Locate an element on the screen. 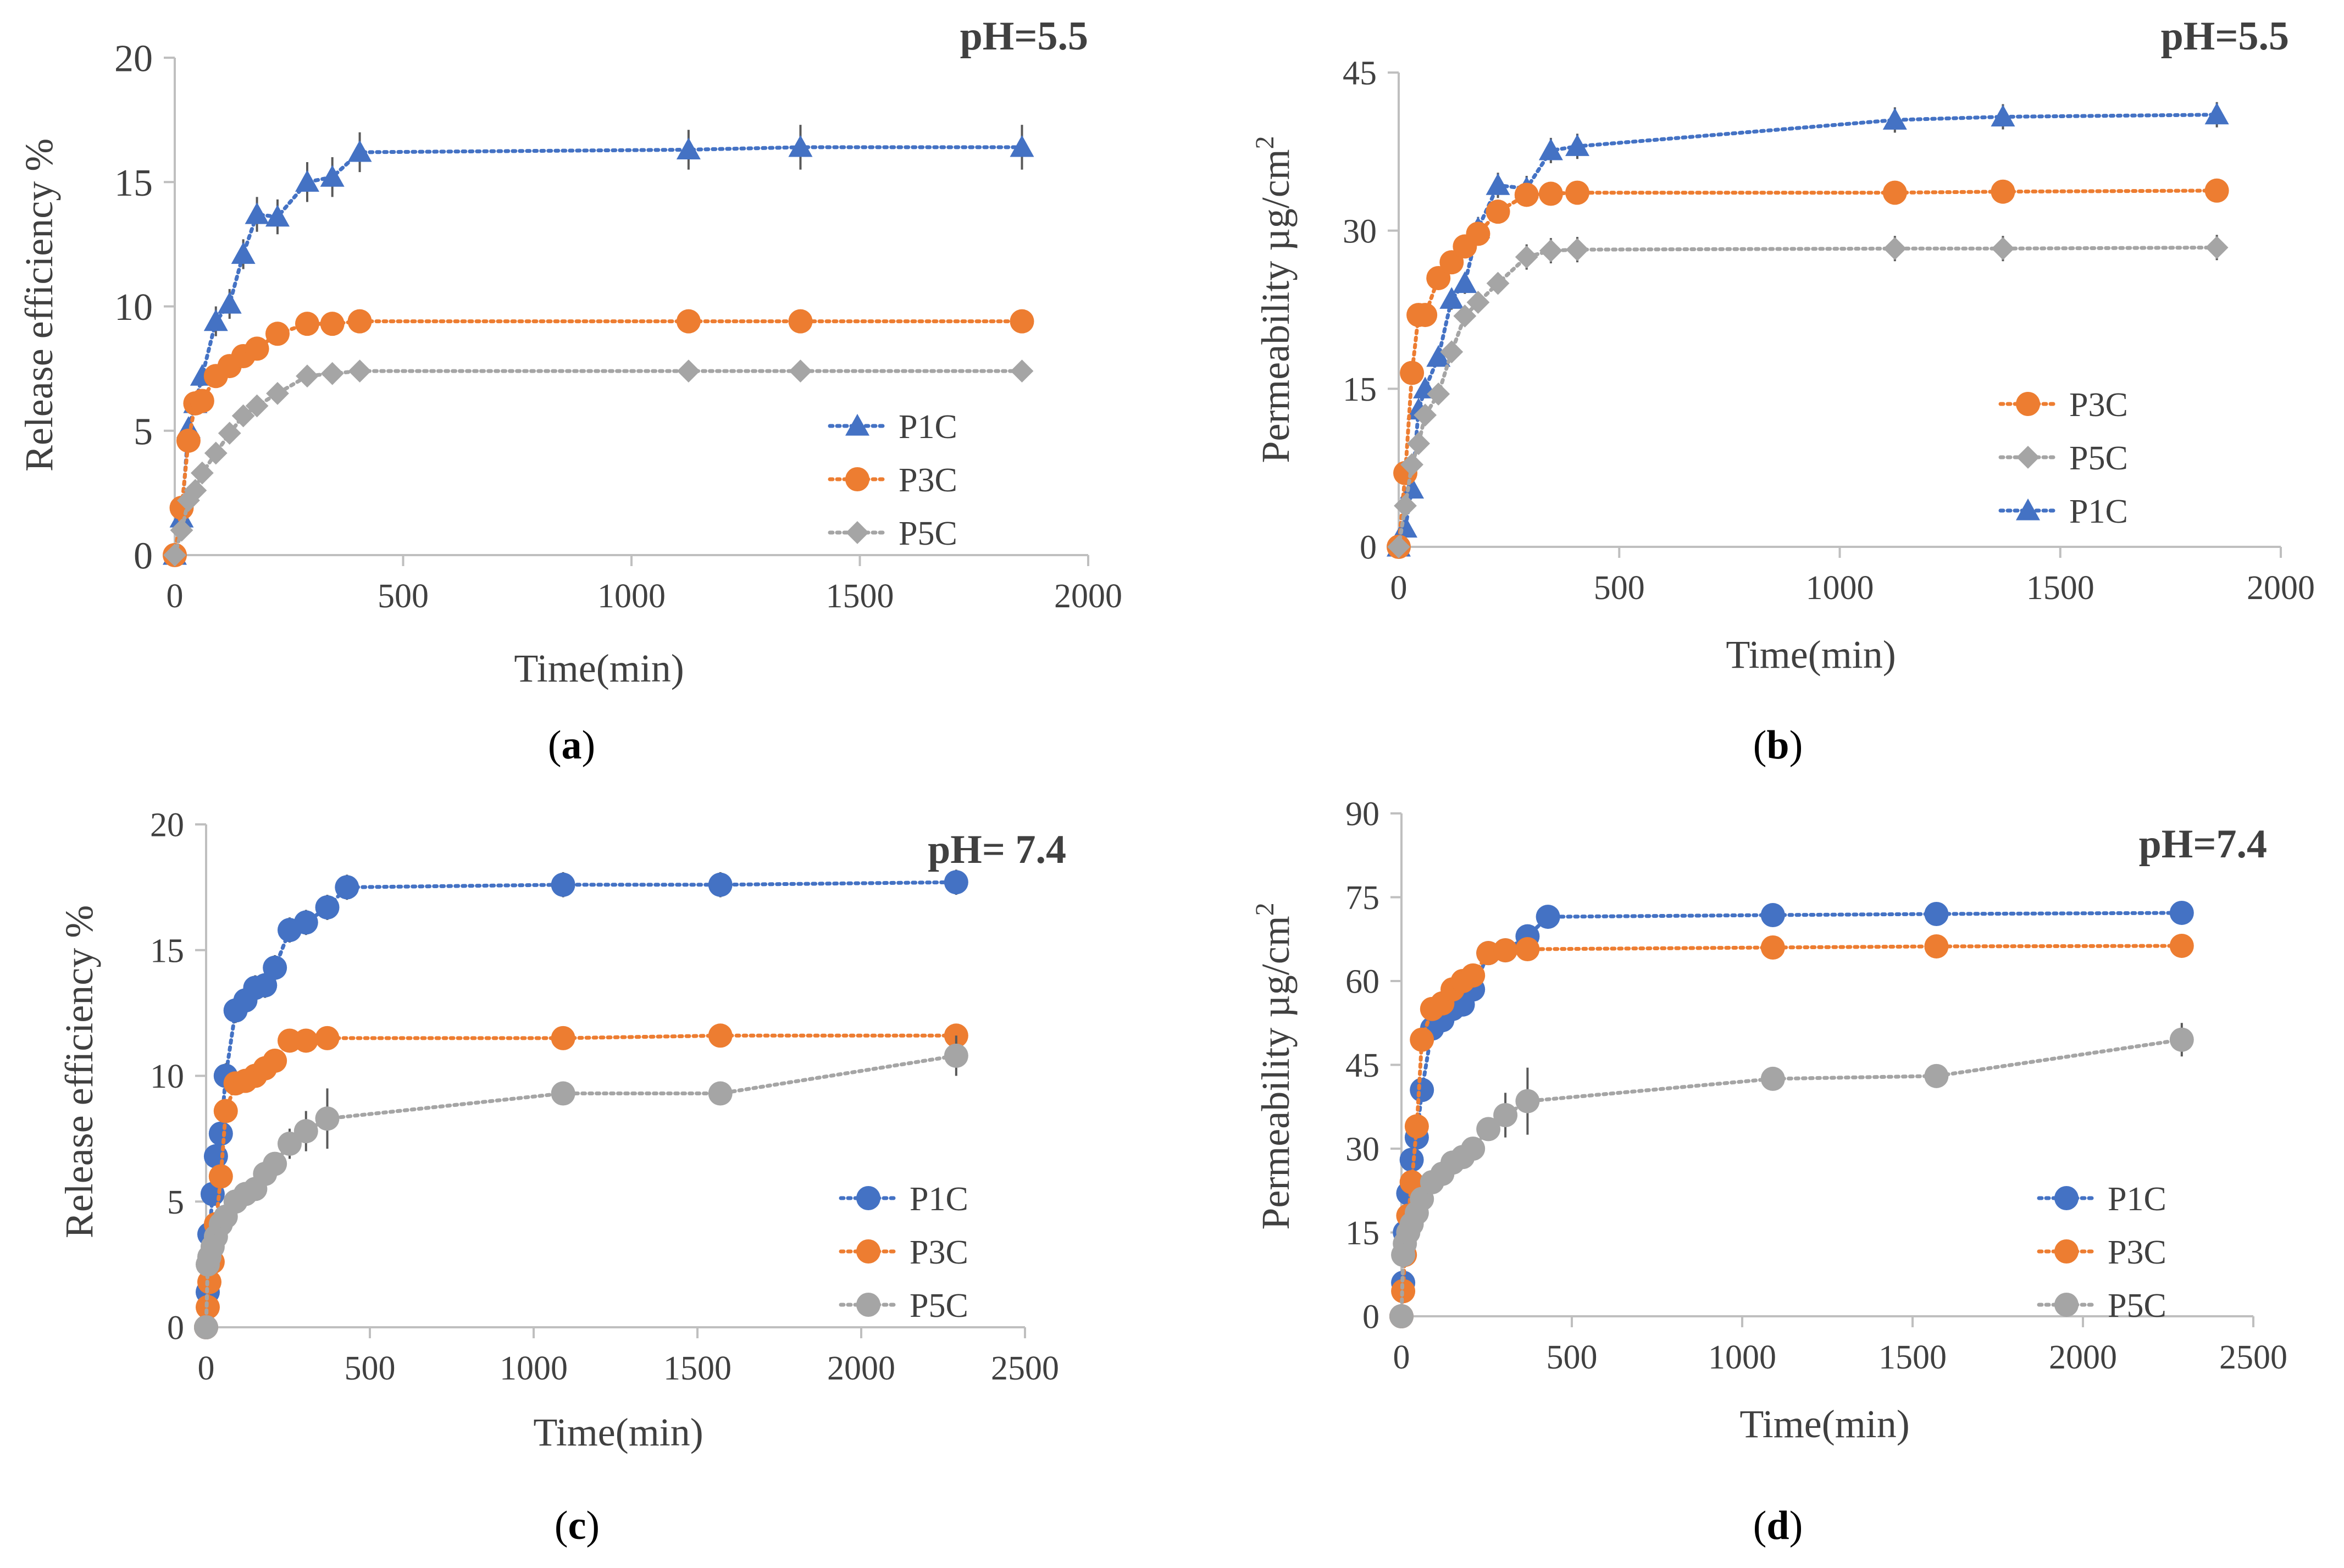 Image resolution: width=2344 pixels, height=1568 pixels. panel-a-series-p3c is located at coordinates (598, 438).